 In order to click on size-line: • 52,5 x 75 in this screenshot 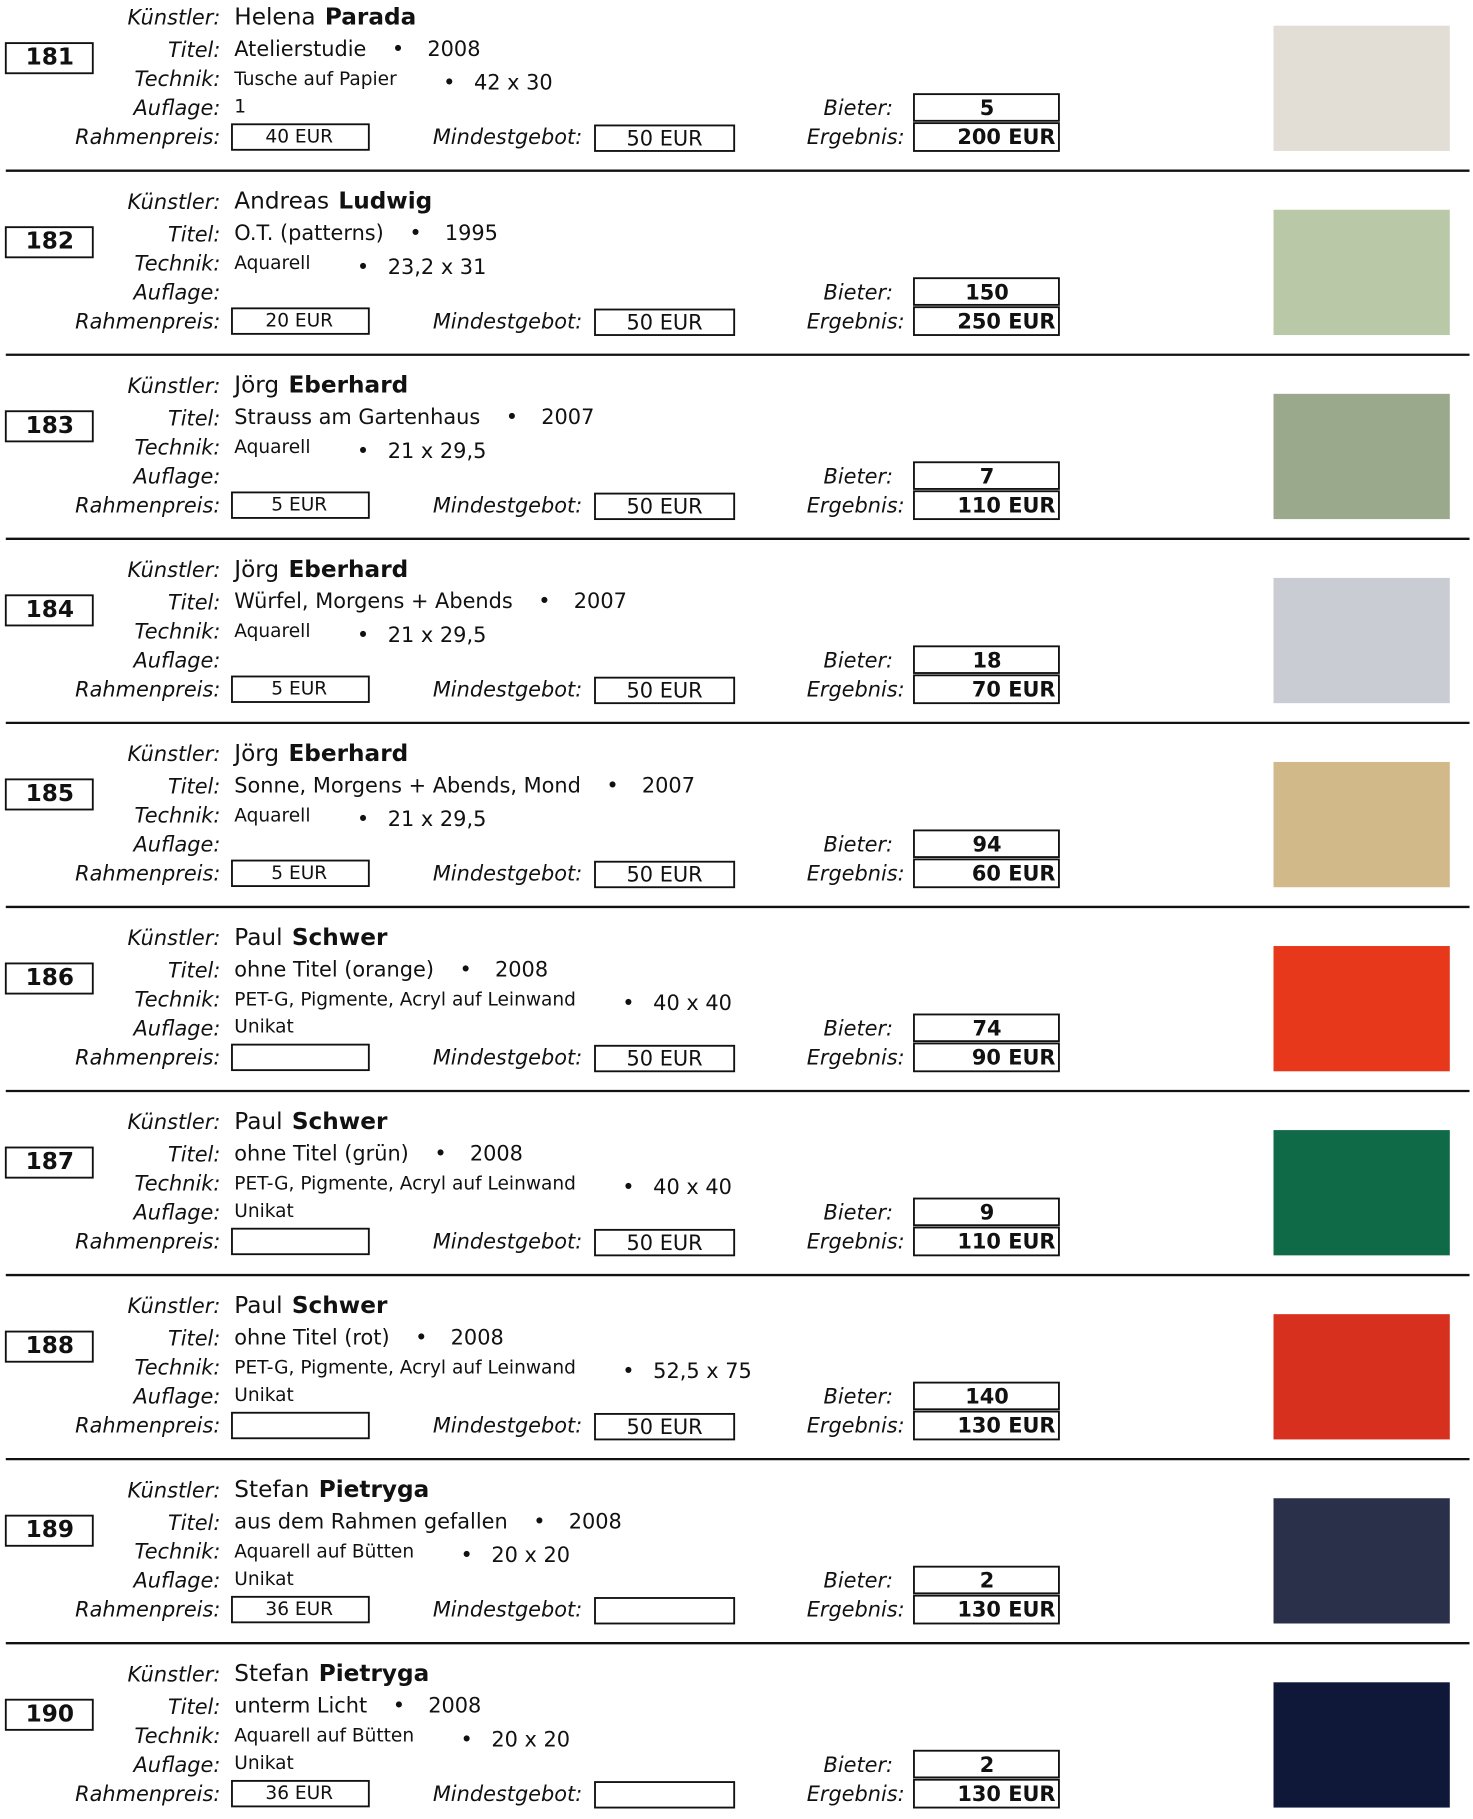, I will do `click(686, 1371)`.